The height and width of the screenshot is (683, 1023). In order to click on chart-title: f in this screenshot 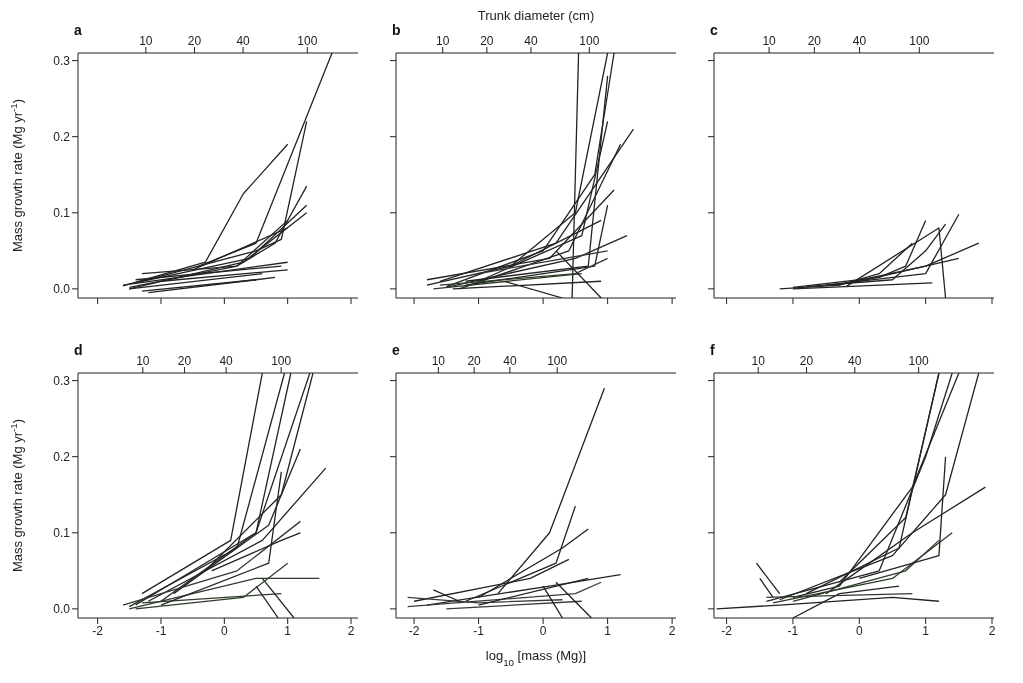, I will do `click(712, 350)`.